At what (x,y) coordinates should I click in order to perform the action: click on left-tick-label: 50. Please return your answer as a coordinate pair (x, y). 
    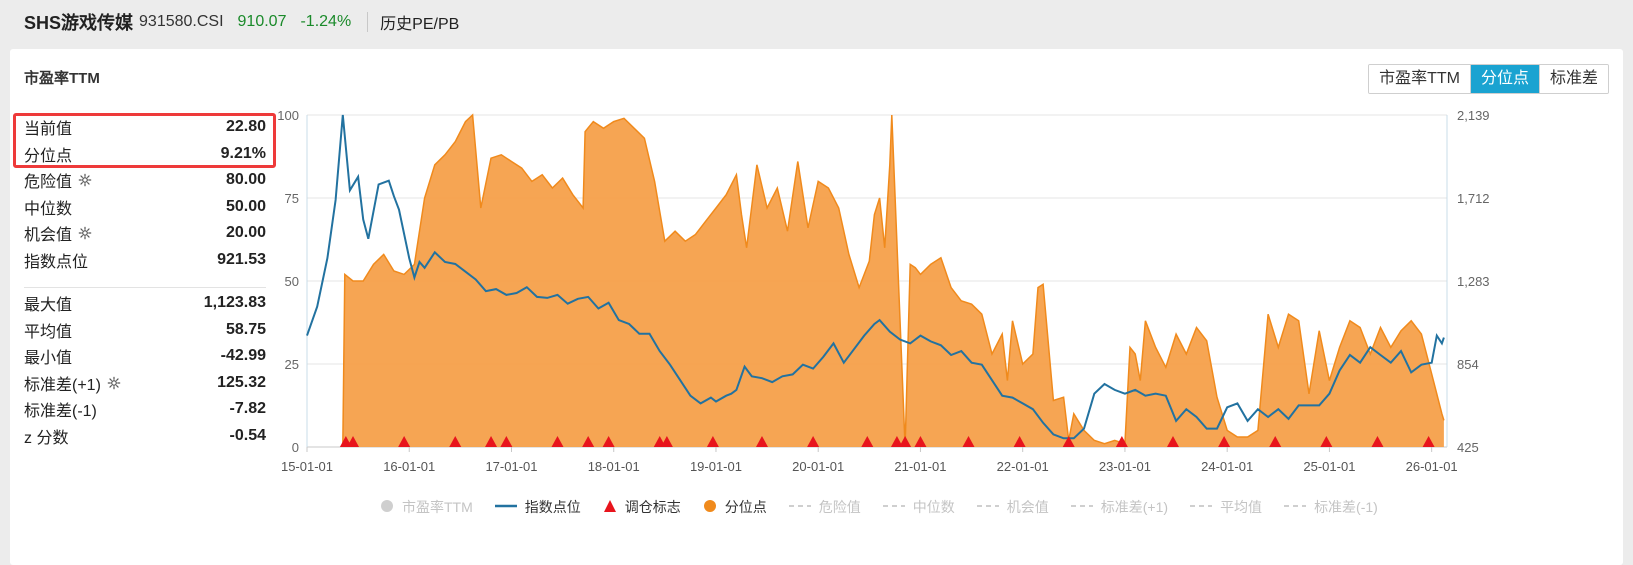
    Looking at the image, I should click on (292, 281).